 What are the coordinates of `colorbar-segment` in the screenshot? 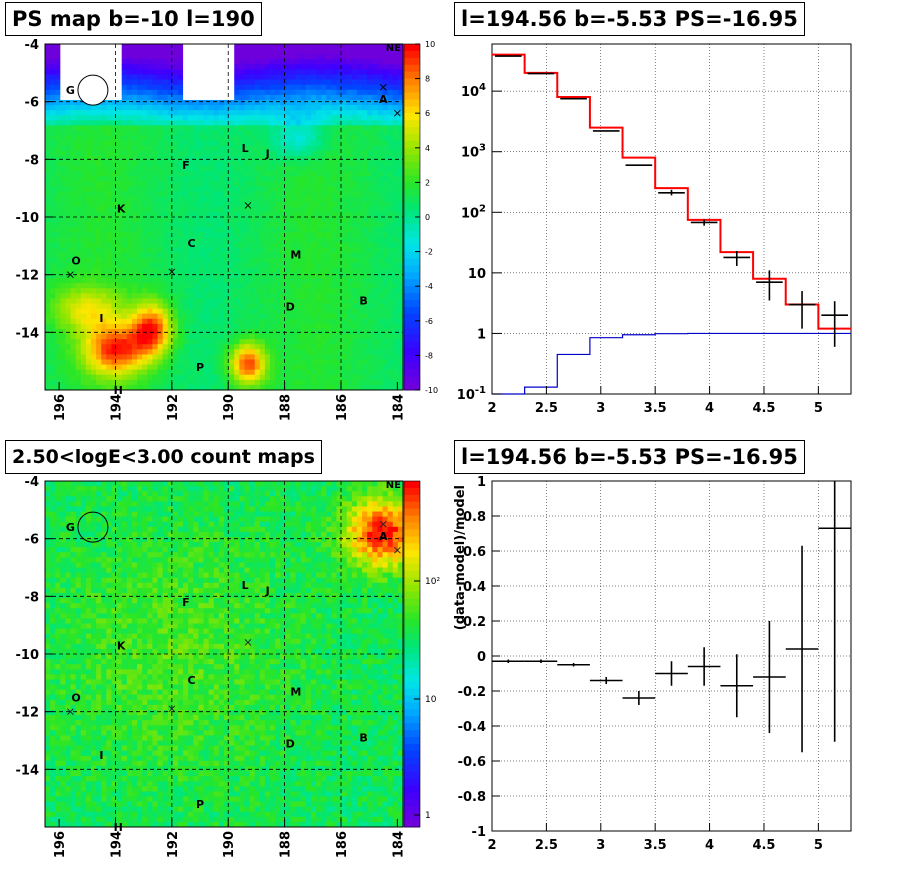 It's located at (412, 262).